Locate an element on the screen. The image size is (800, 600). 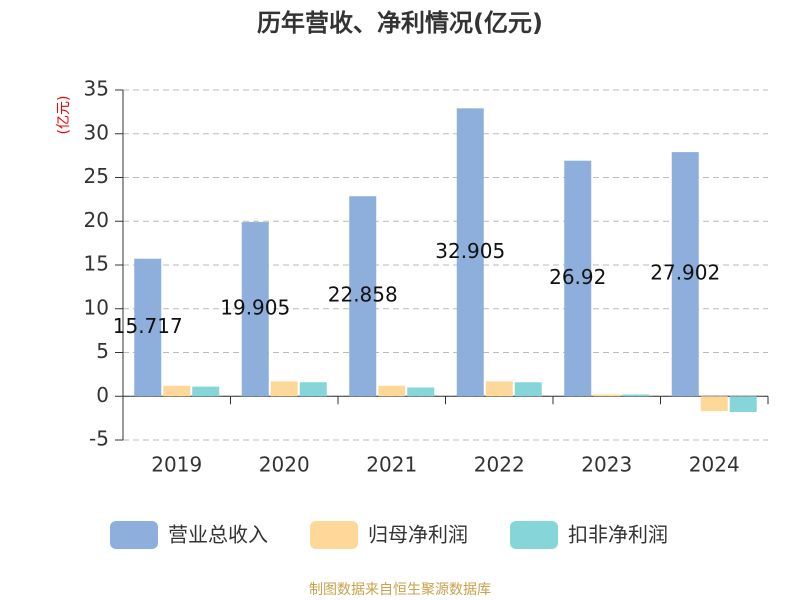
data-label: 22.858 is located at coordinates (363, 295).